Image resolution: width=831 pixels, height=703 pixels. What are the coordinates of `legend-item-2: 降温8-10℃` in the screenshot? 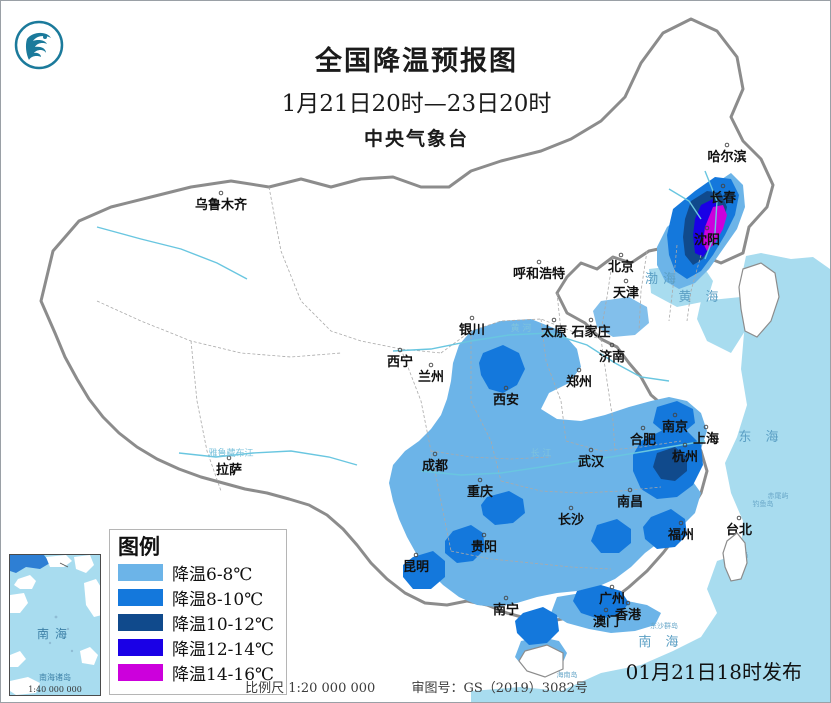 It's located at (199, 597).